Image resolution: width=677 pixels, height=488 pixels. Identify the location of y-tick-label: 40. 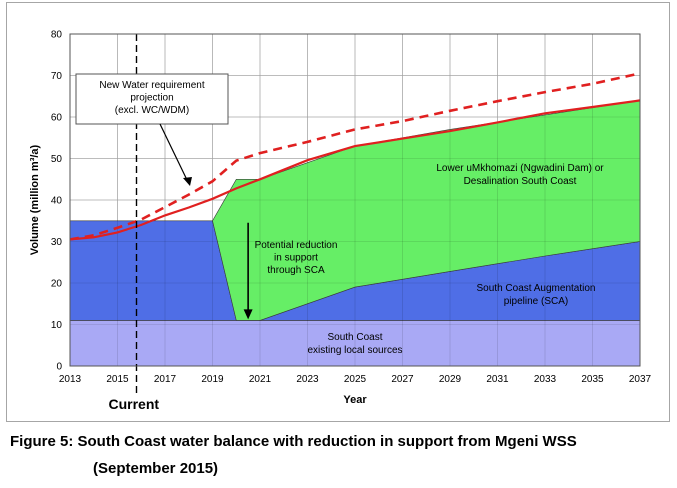
(57, 201).